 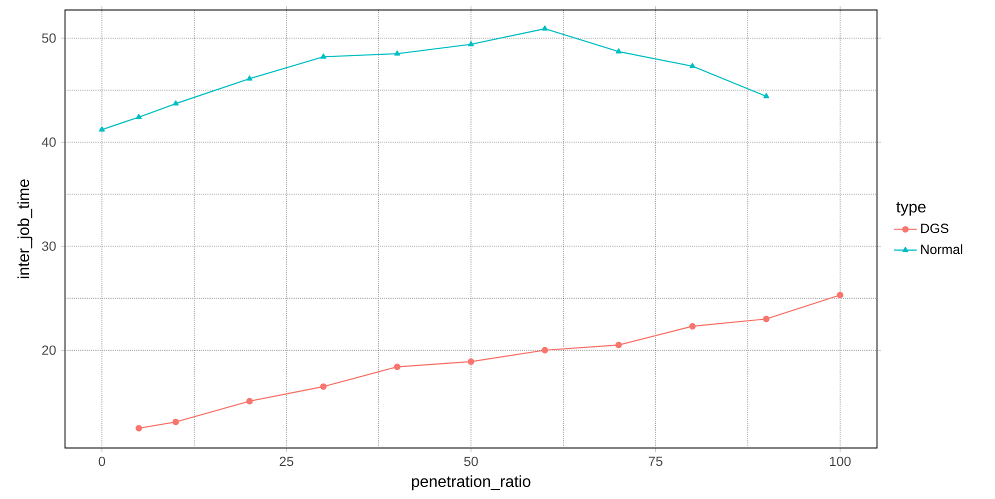 What do you see at coordinates (655, 461) in the screenshot?
I see `x-tick-label: 75` at bounding box center [655, 461].